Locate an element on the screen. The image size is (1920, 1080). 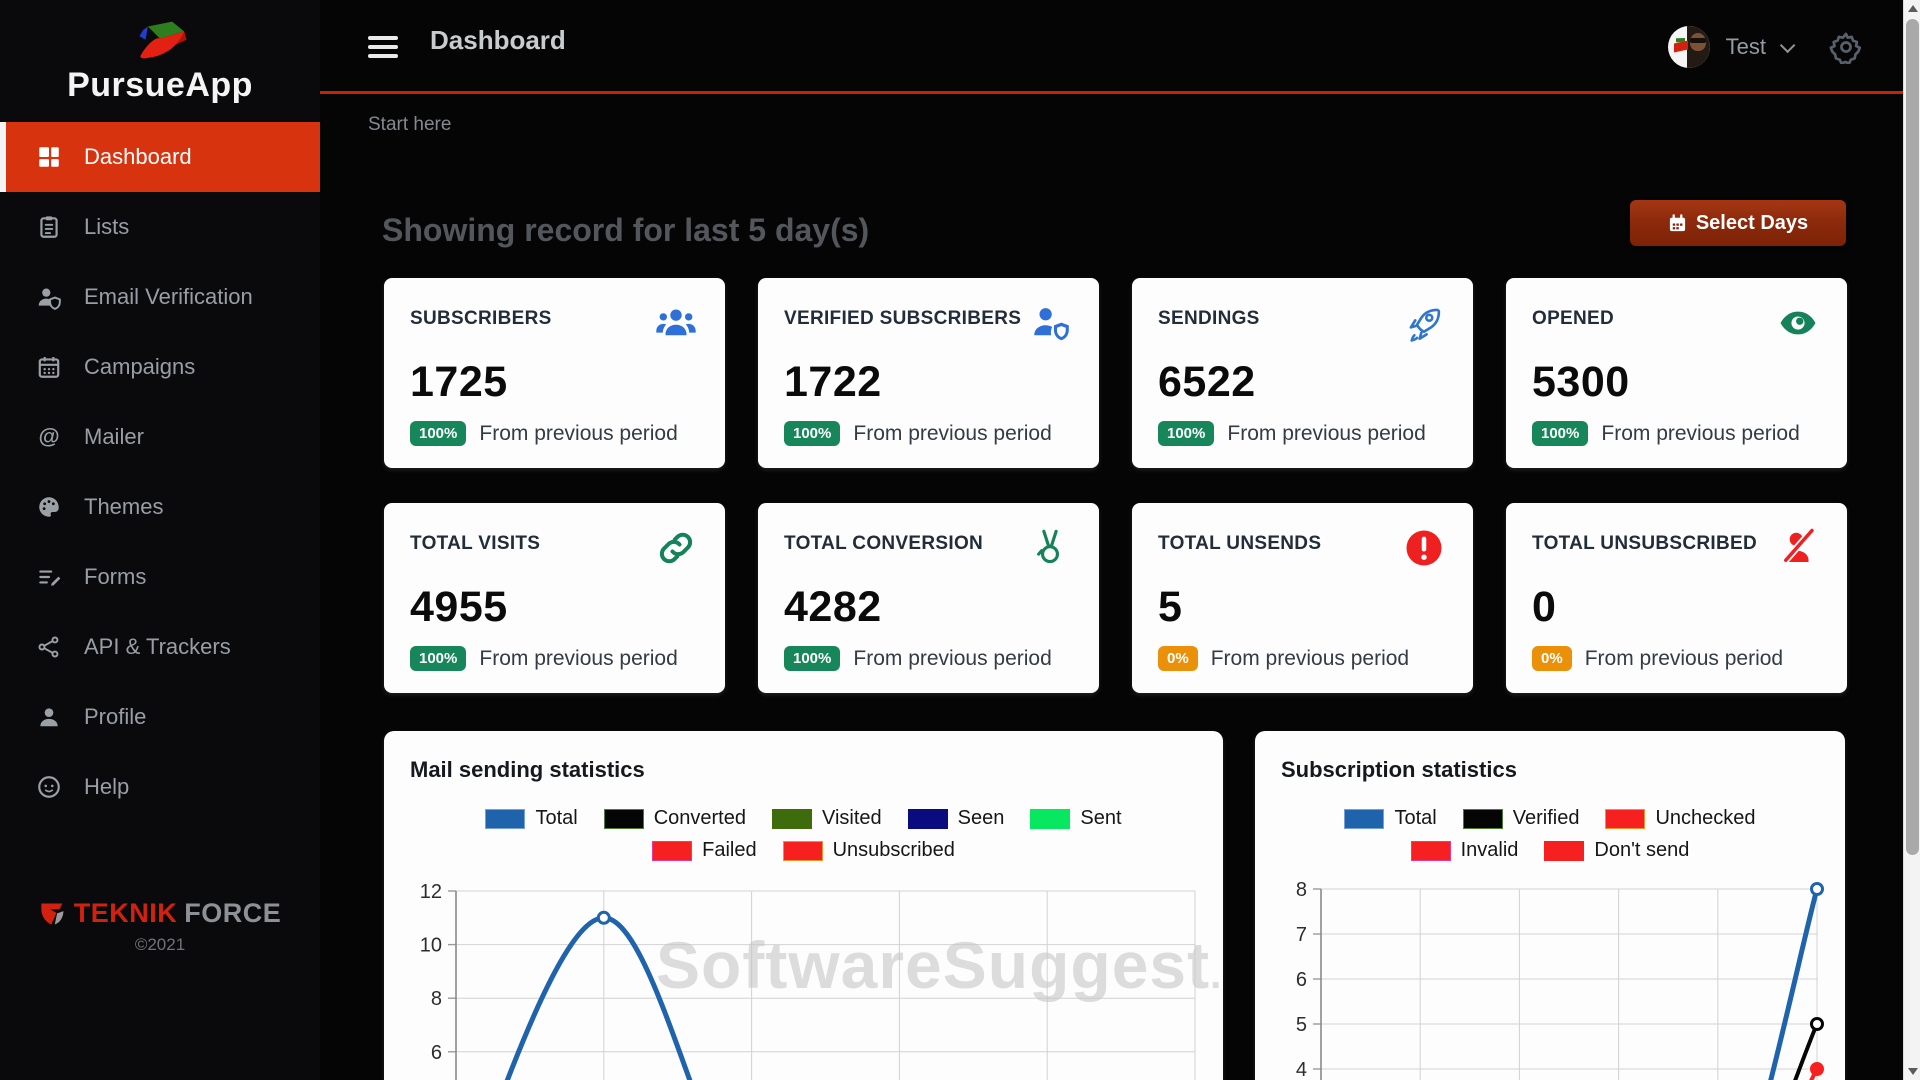
lists-icon is located at coordinates (49, 227).